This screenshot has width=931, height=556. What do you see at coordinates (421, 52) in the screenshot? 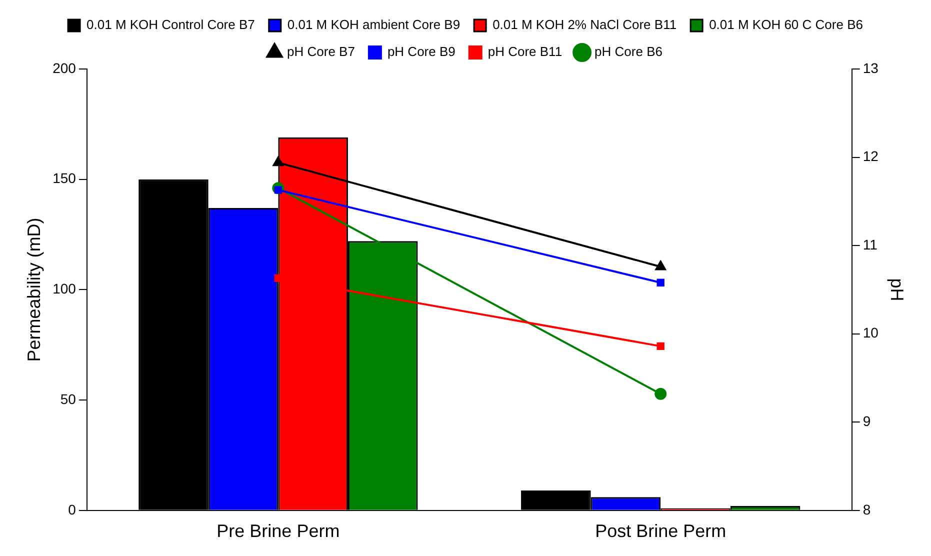
I see `legend-label: pH Core B9` at bounding box center [421, 52].